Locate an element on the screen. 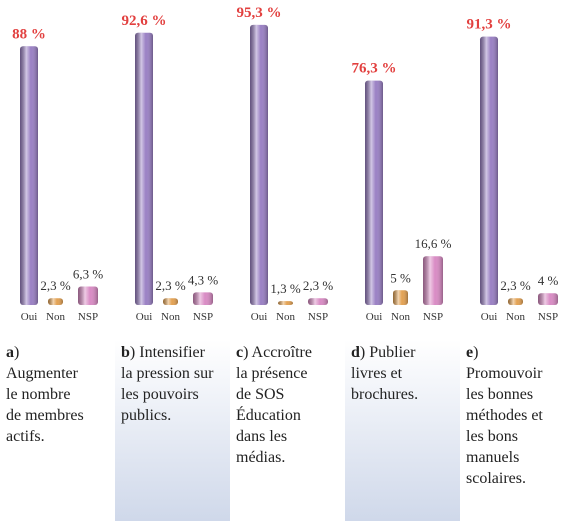 This screenshot has width=575, height=521. caption-letter: b is located at coordinates (125, 352).